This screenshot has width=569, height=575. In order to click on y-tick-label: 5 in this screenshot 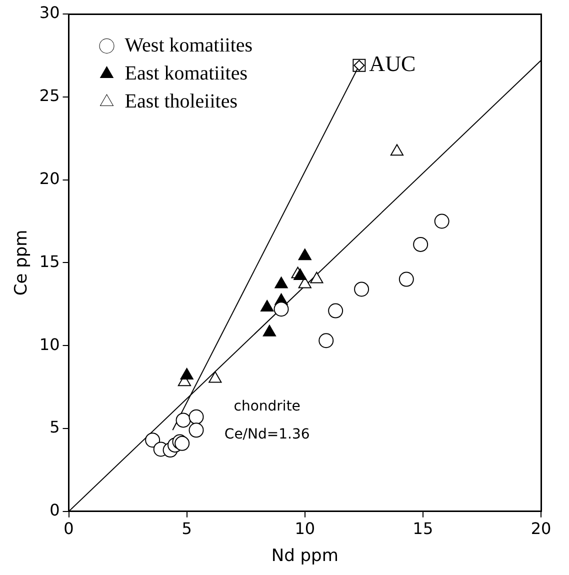, I will do `click(55, 427)`.